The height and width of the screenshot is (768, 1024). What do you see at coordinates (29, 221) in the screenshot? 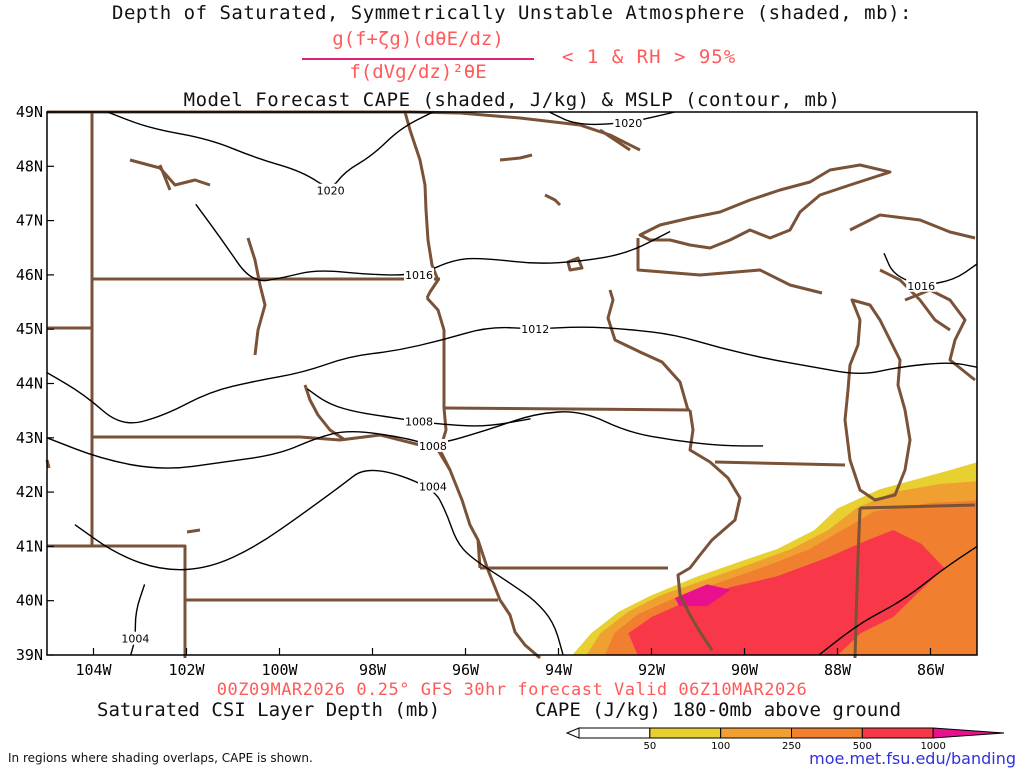
I see `y-tick-label: 47N` at bounding box center [29, 221].